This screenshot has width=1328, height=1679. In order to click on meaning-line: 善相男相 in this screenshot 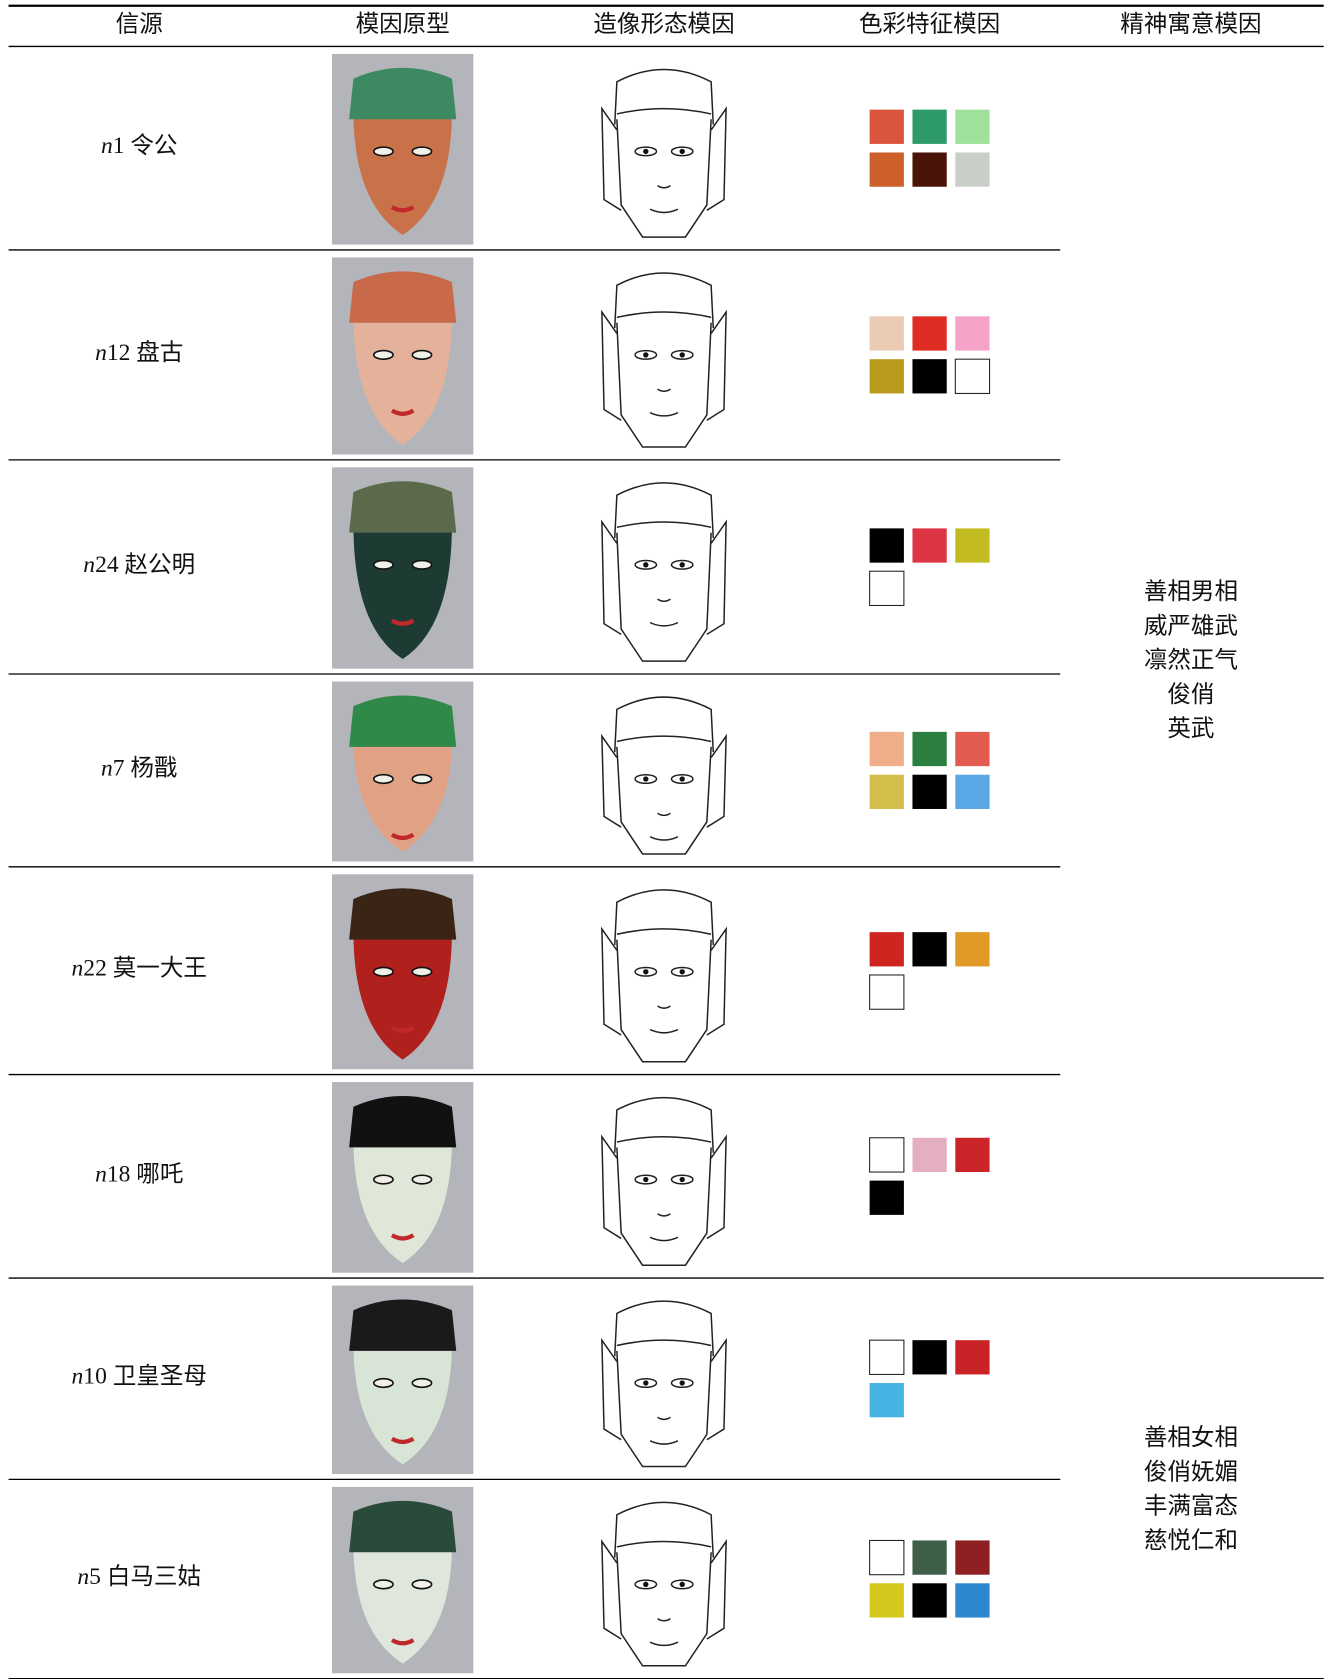, I will do `click(1191, 591)`.